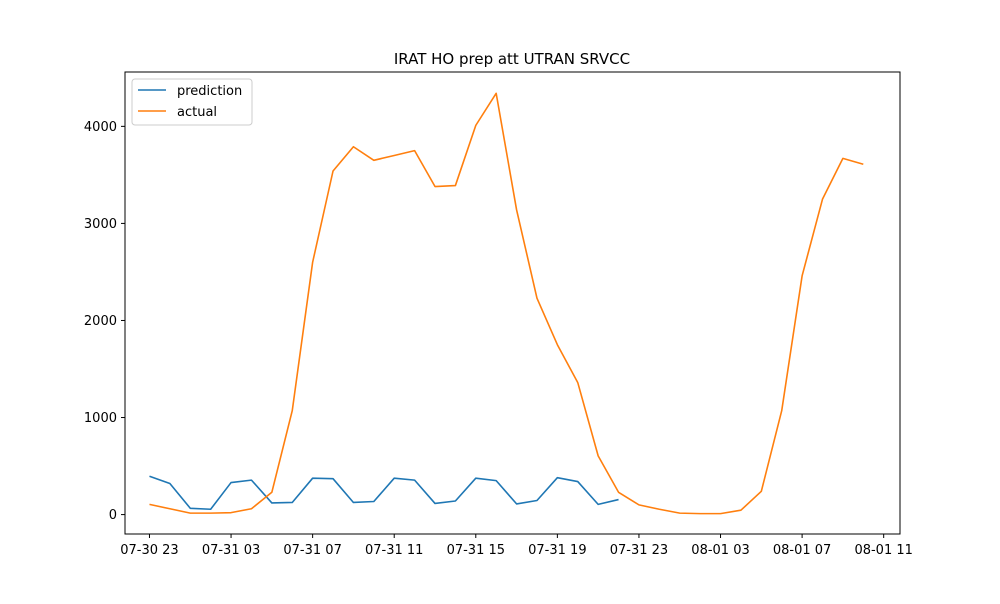 This screenshot has width=1000, height=604. Describe the element at coordinates (192, 102) in the screenshot. I see `chart-legend: prediction actual` at that location.